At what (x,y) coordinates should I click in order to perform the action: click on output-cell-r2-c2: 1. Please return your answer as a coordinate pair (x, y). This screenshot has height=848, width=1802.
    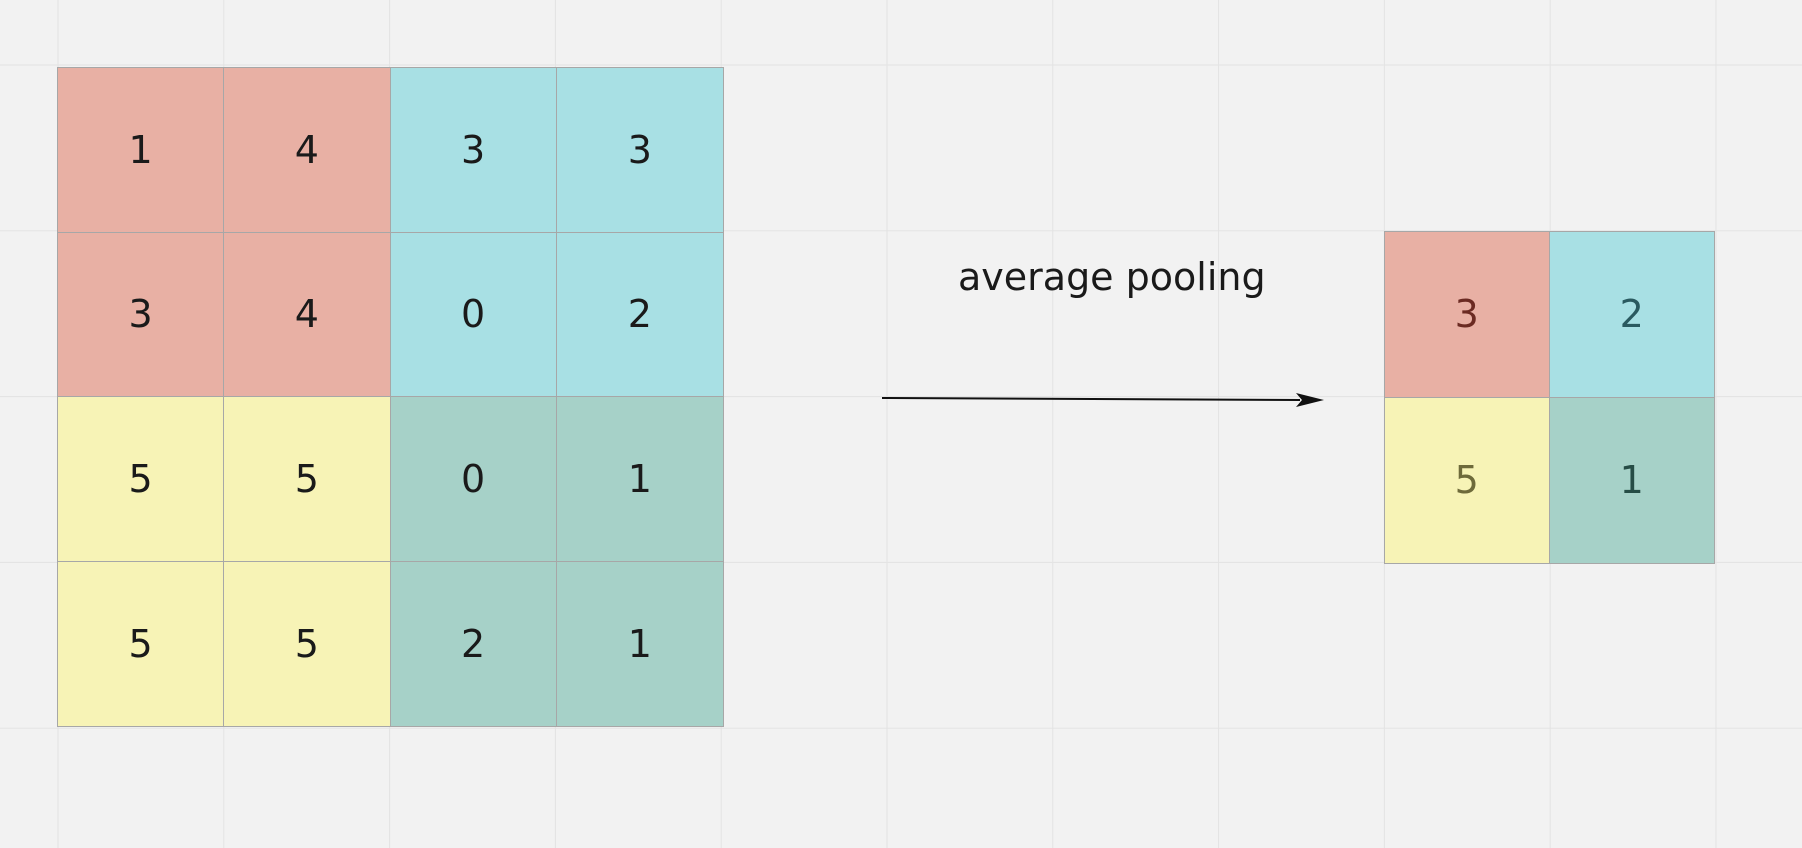
    Looking at the image, I should click on (1631, 480).